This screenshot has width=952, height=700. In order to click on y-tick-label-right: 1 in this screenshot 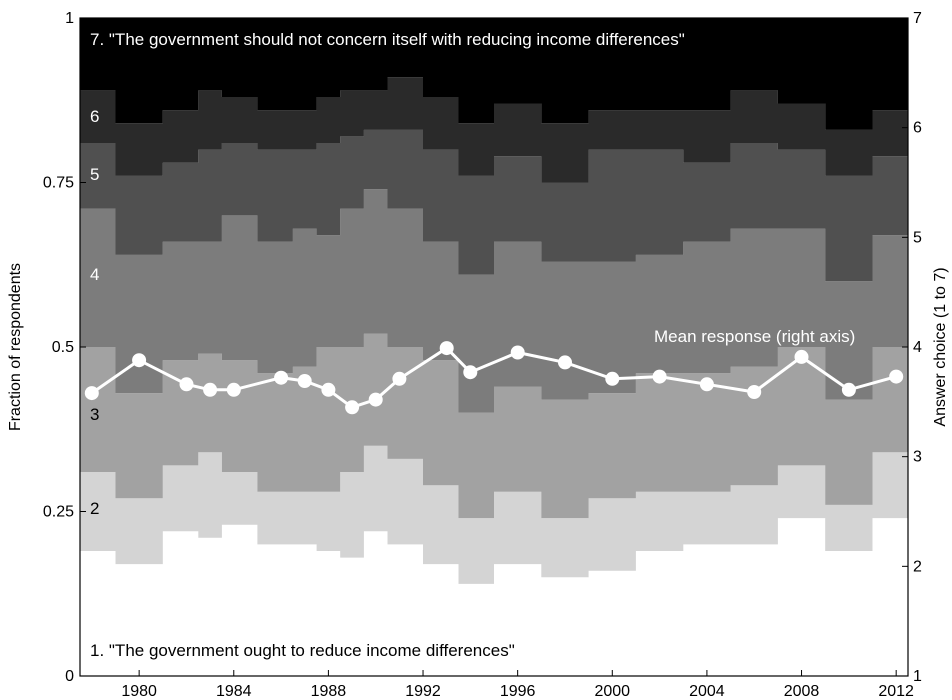, I will do `click(917, 676)`.